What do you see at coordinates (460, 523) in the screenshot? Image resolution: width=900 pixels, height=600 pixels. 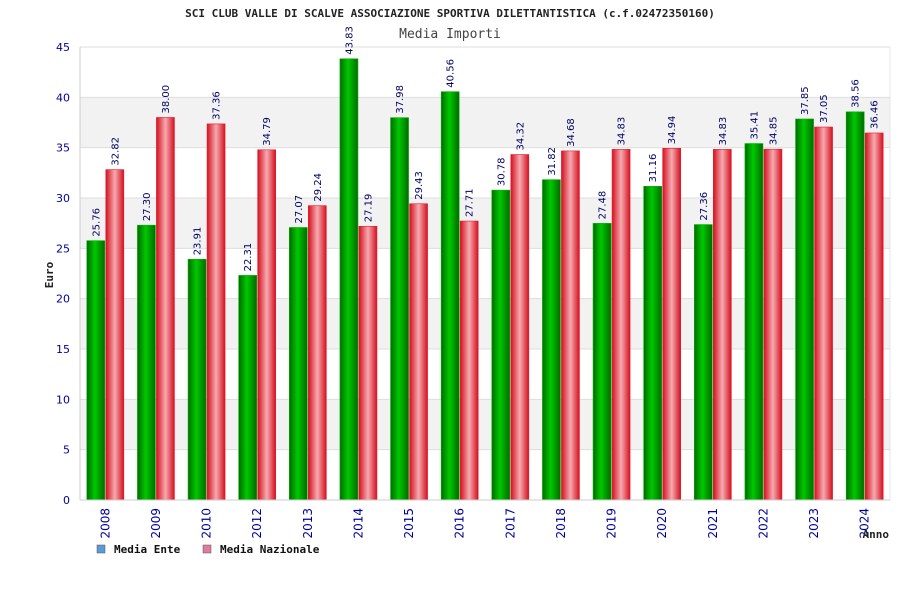 I see `x-tick-label: 2016` at bounding box center [460, 523].